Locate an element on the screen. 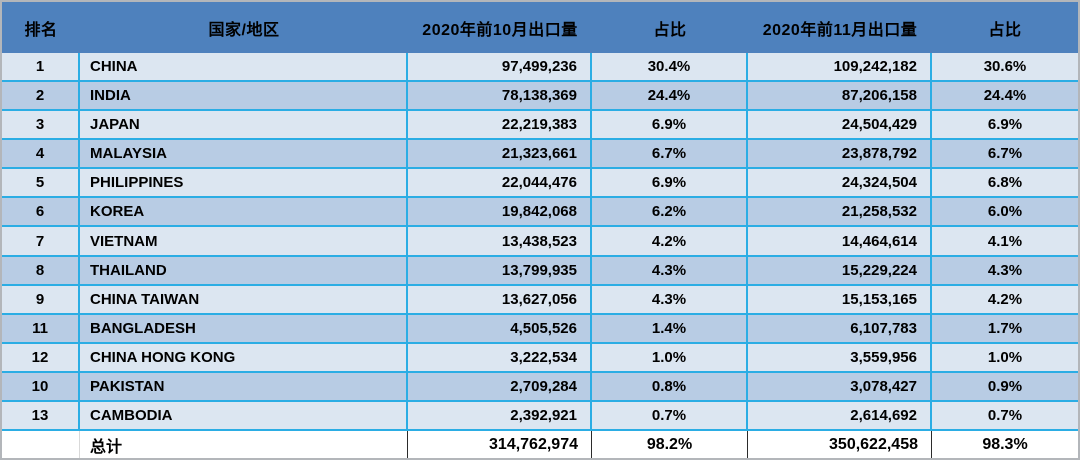  cell-country: CHINA TAIWAN is located at coordinates (244, 299).